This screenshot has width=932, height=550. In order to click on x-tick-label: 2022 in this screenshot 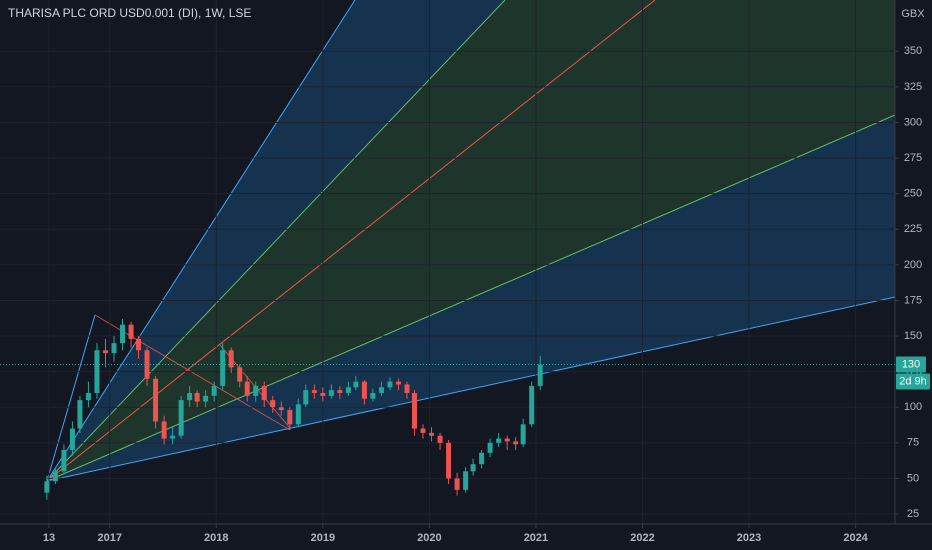, I will do `click(642, 538)`.